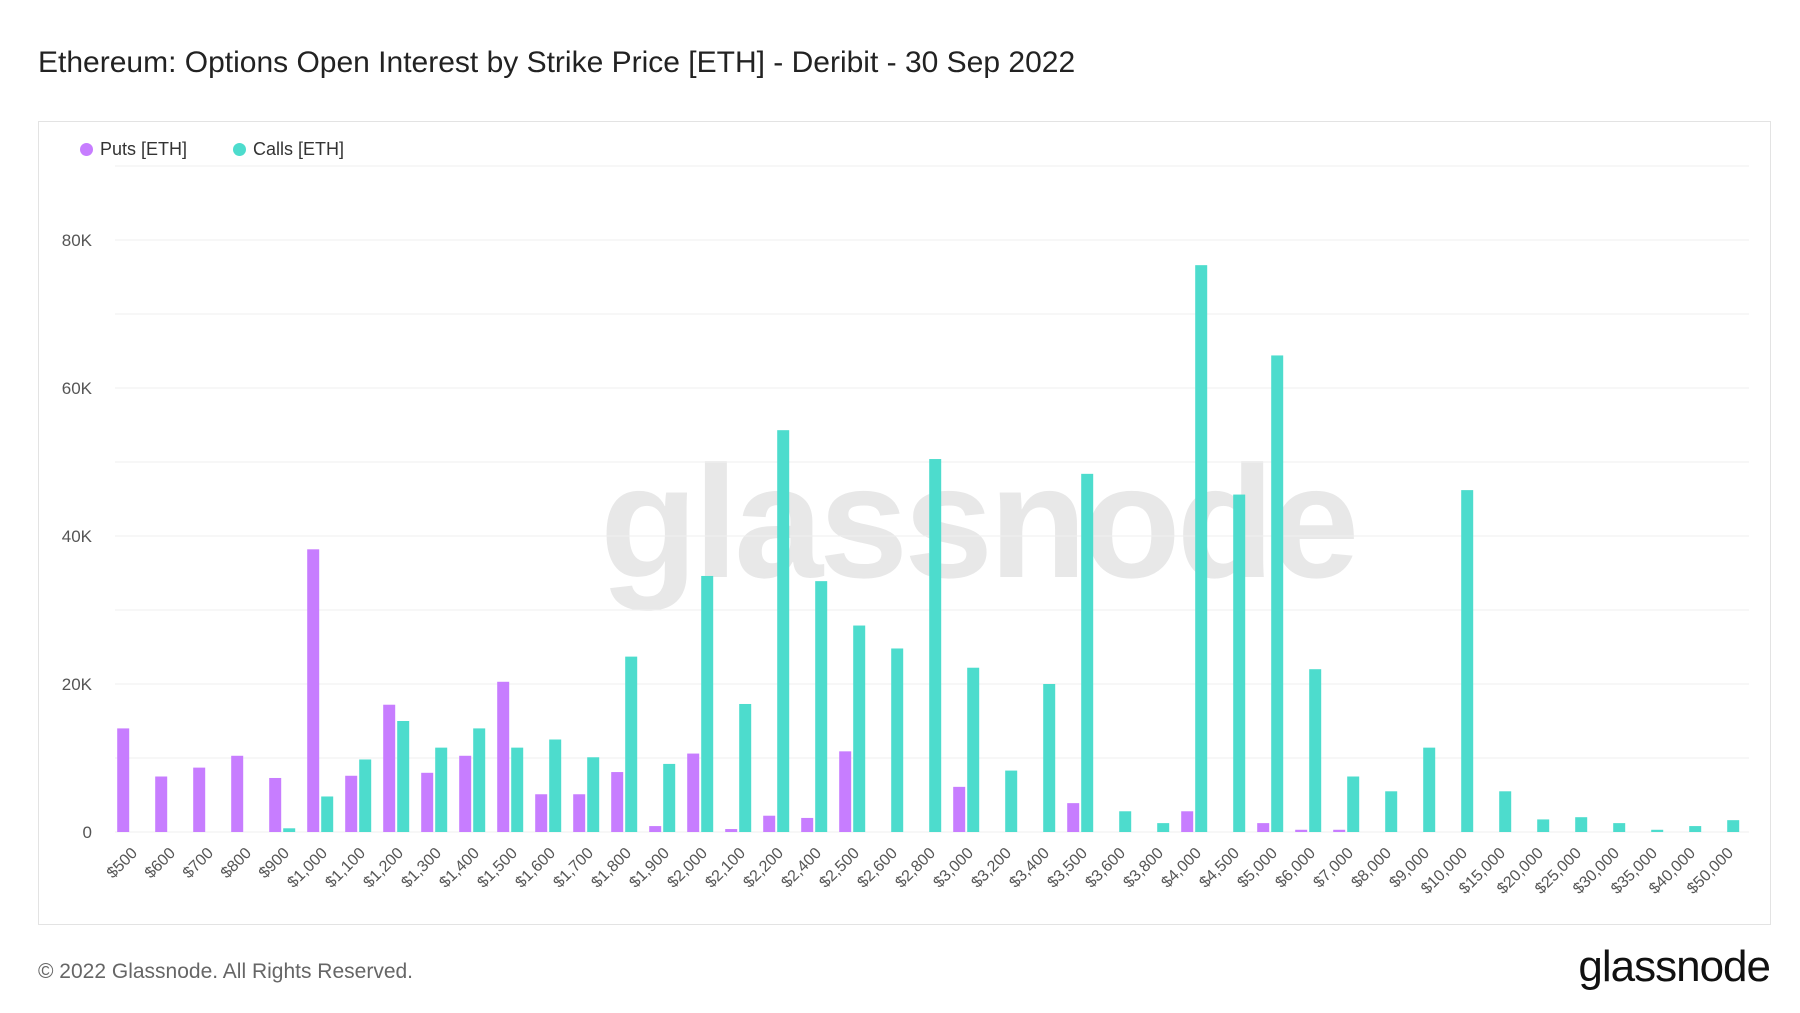 The width and height of the screenshot is (1800, 1013). Describe the element at coordinates (1181, 868) in the screenshot. I see `x-tick-label: $4,000` at that location.